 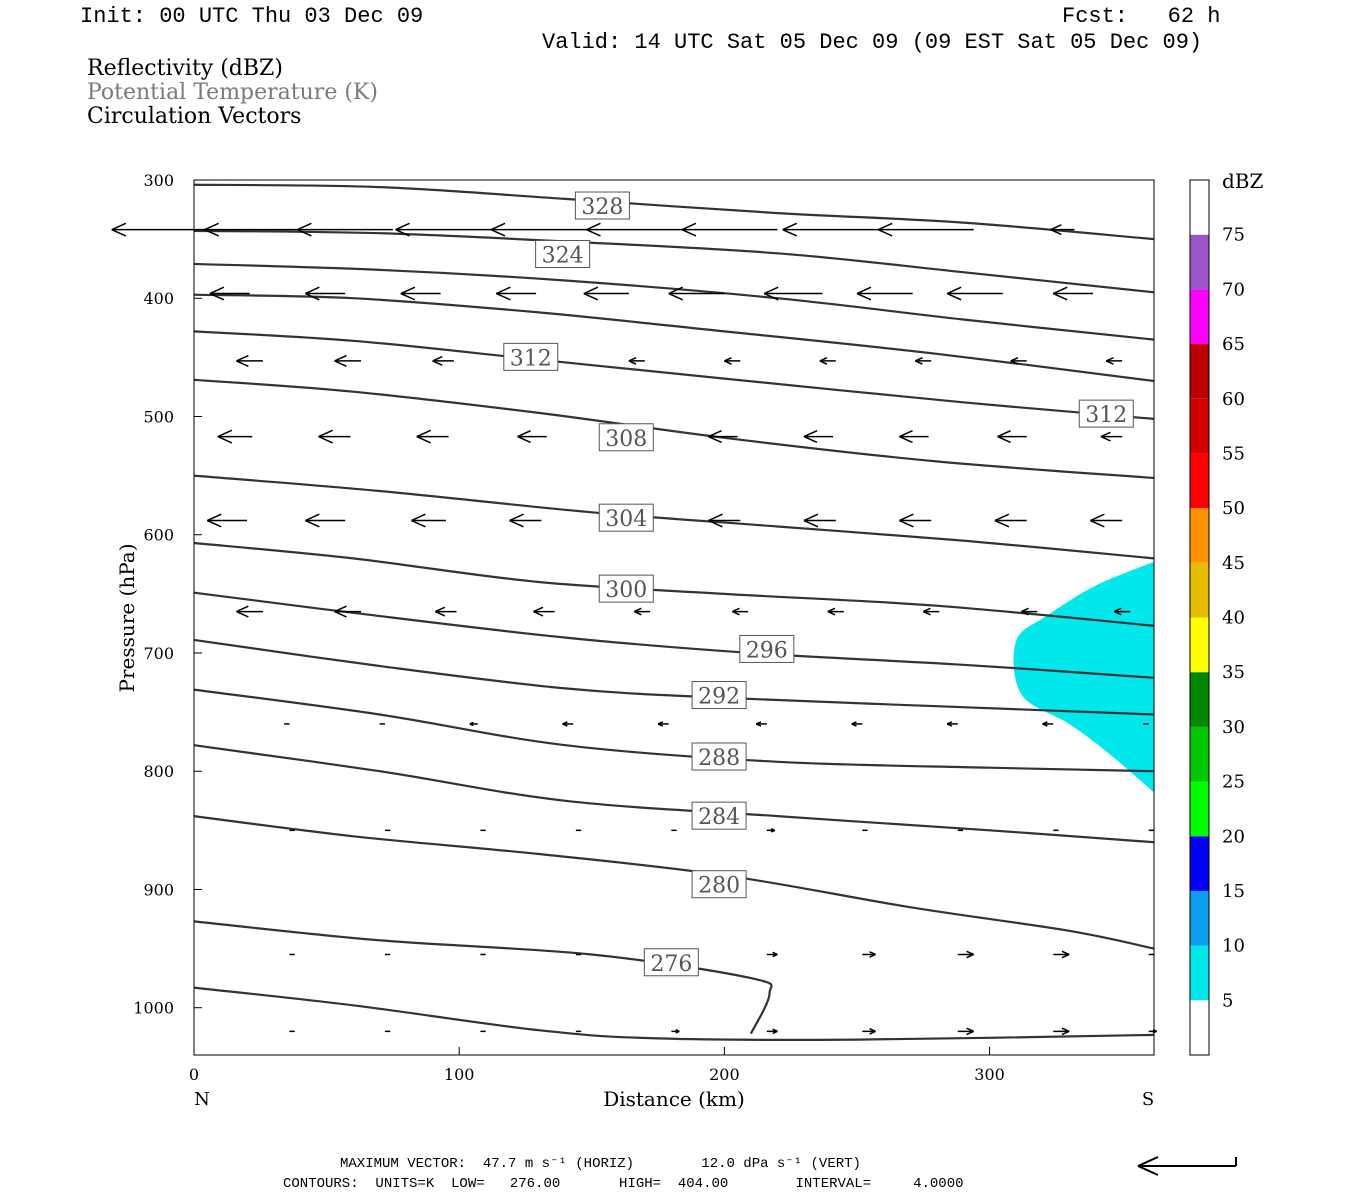 What do you see at coordinates (1012, 436) in the screenshot?
I see `vector-r3-c8` at bounding box center [1012, 436].